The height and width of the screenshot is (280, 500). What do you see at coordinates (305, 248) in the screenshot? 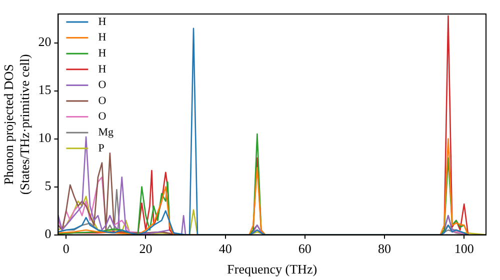
I see `x-tick-label: 60` at bounding box center [305, 248].